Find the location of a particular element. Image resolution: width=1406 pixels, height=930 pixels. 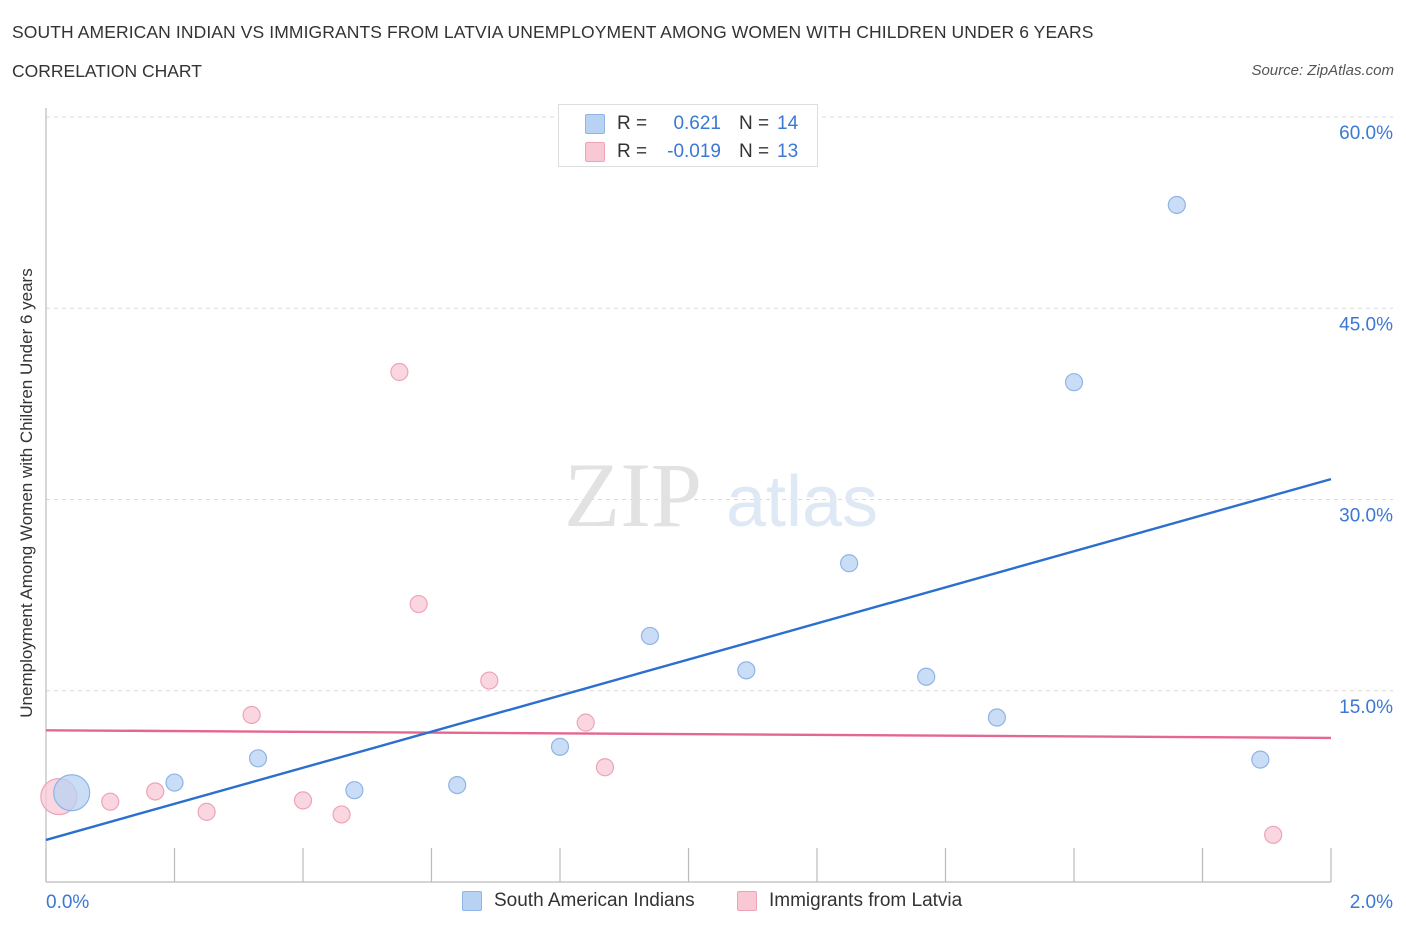

source-credit: Source: ZipAtlas.com is located at coordinates (1322, 70).